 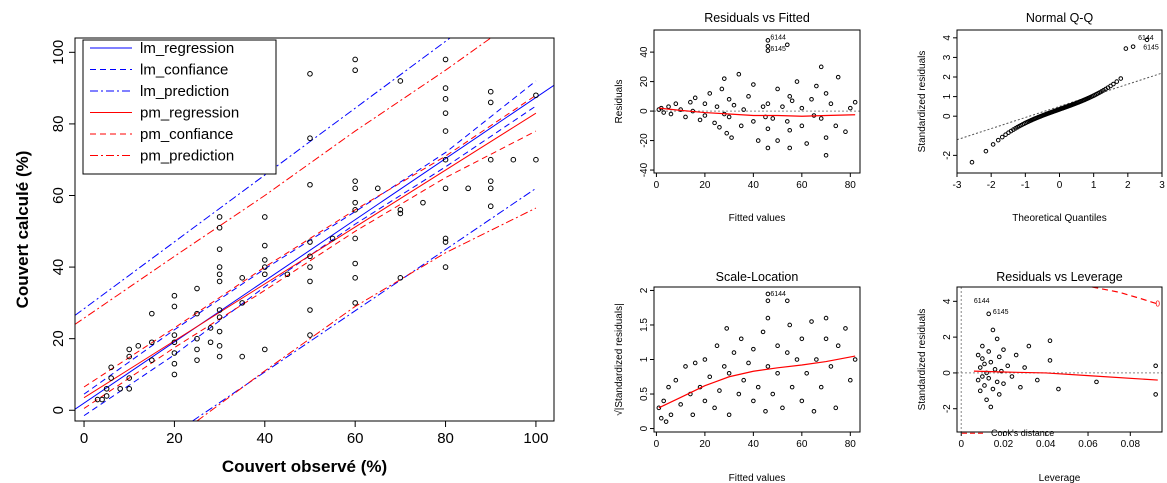 What do you see at coordinates (644, 82) in the screenshot?
I see `y-tick-label: 20` at bounding box center [644, 82].